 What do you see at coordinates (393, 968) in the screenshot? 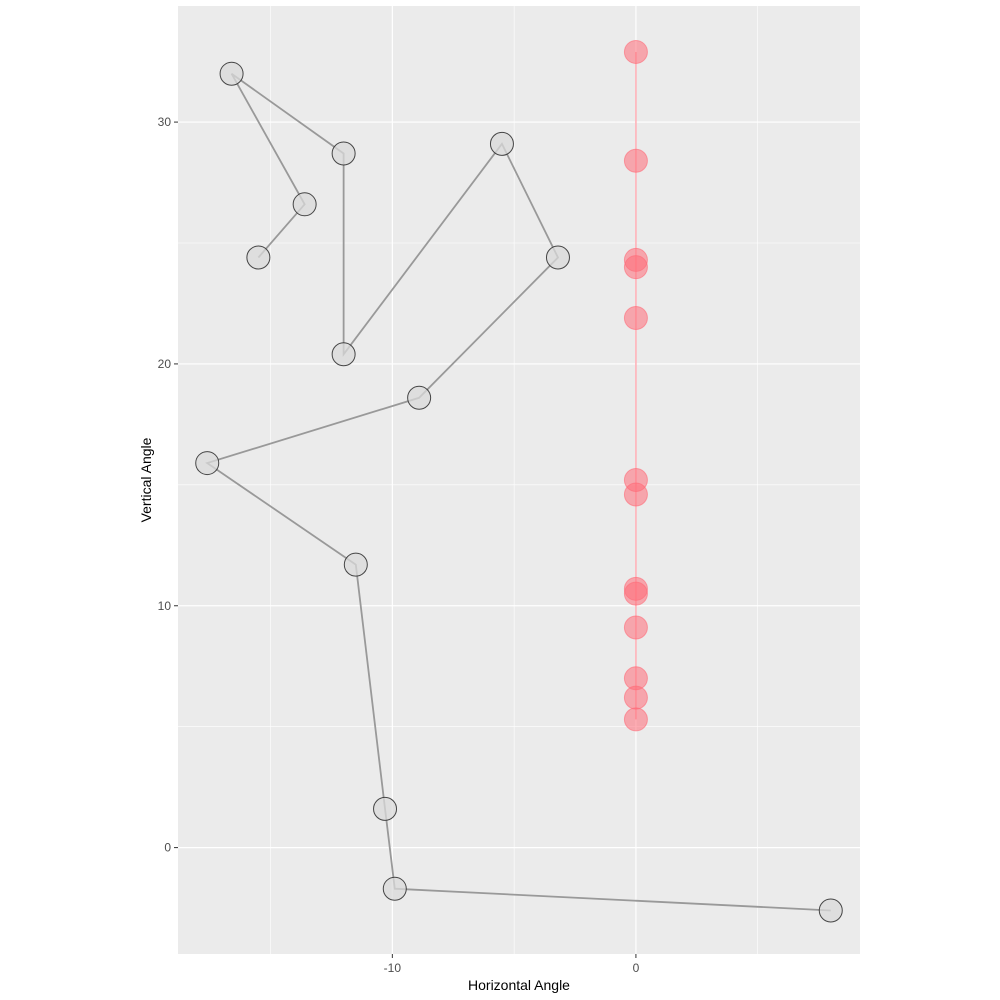
I see `x-tick-label: -10` at bounding box center [393, 968].